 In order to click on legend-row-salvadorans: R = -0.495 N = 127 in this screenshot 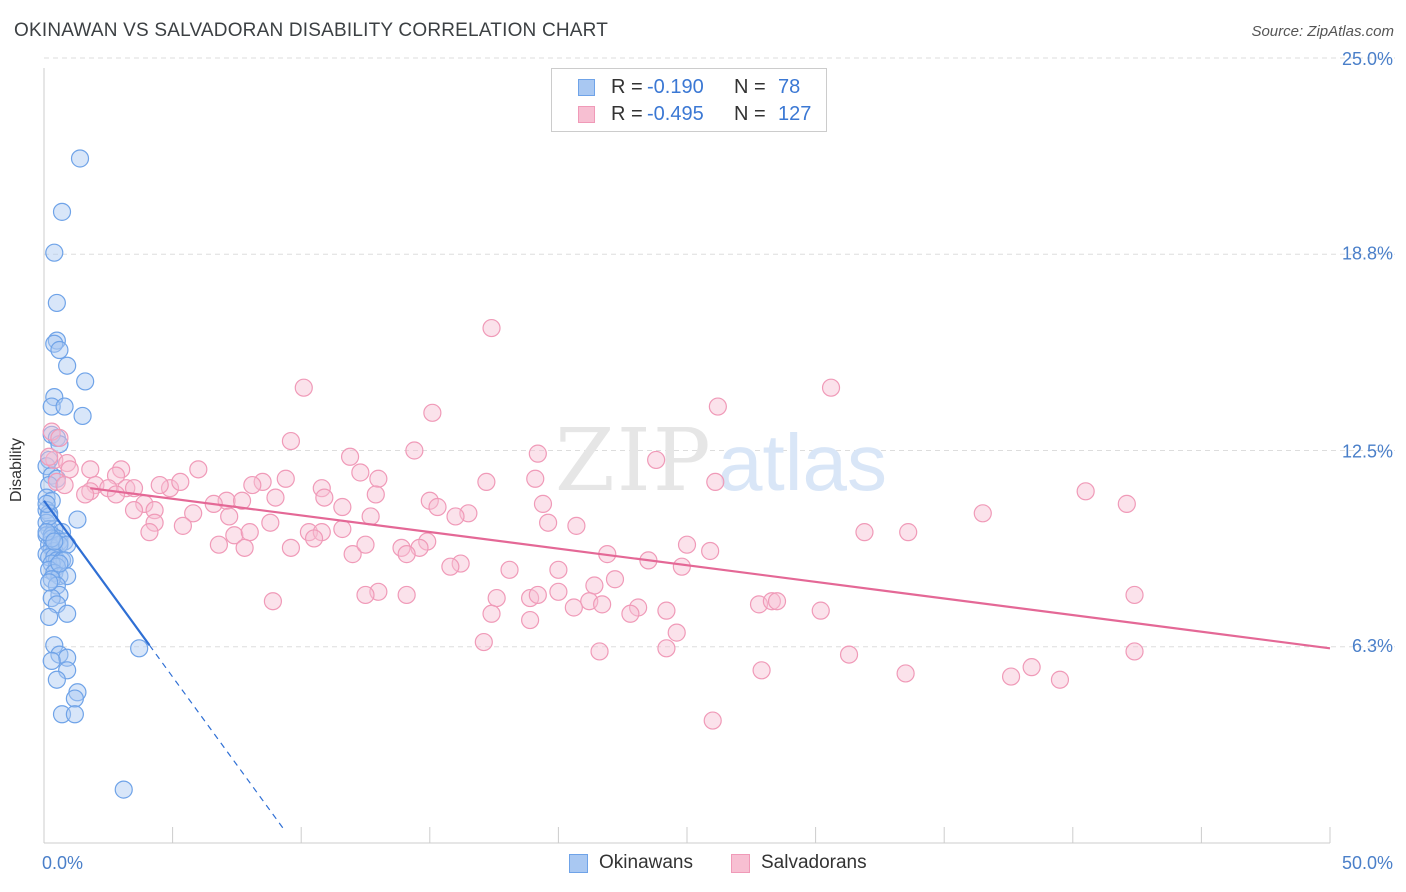, I will do `click(689, 115)`.